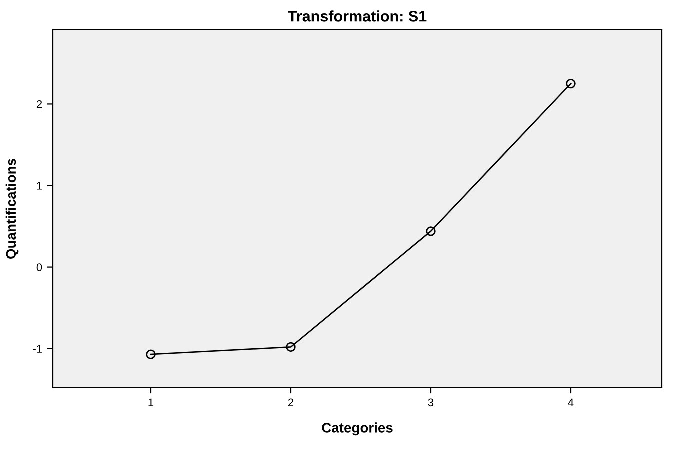  I want to click on y-tick-label: 1, so click(39, 186).